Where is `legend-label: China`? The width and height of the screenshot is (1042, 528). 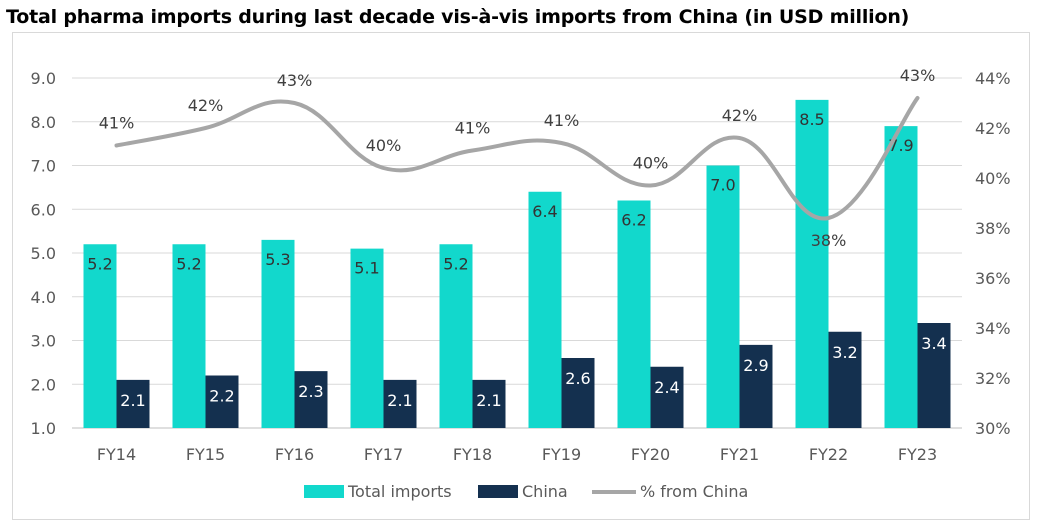
legend-label: China is located at coordinates (545, 491).